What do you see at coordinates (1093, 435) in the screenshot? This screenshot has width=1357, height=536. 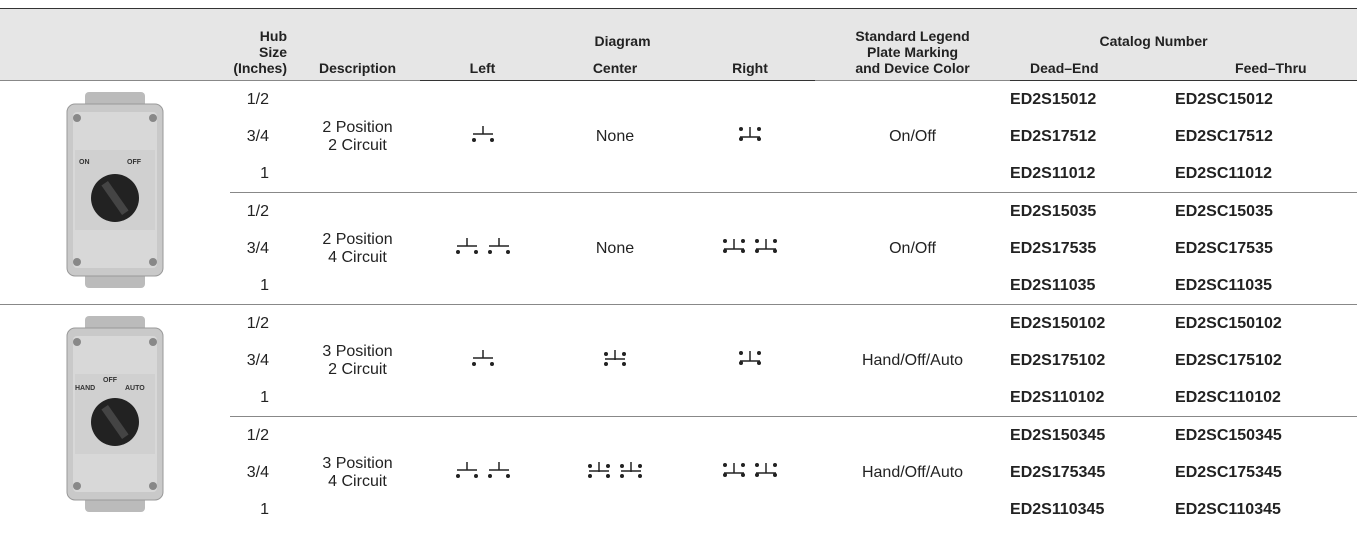 I see `dead-end-number: ED2S150345` at bounding box center [1093, 435].